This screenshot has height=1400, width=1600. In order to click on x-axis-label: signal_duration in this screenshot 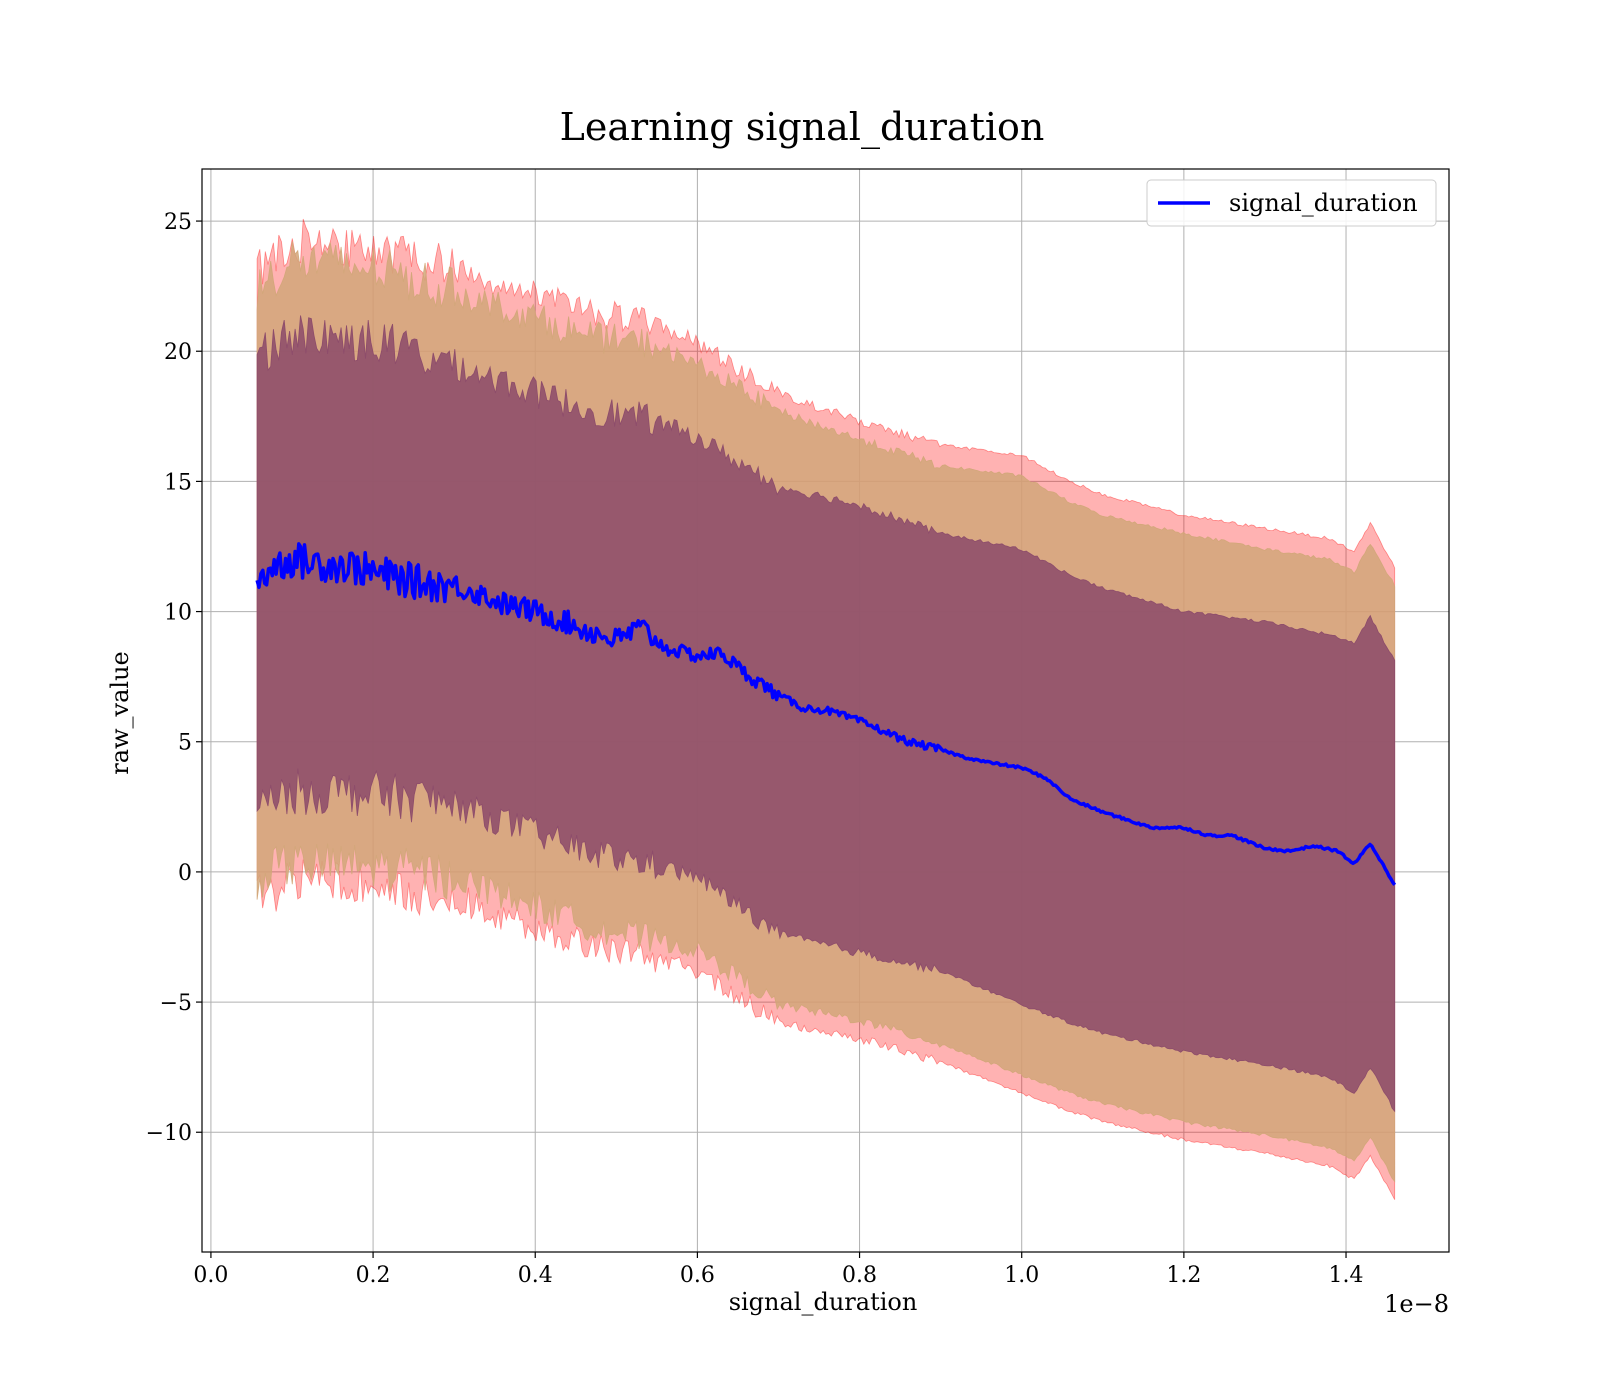, I will do `click(823, 1302)`.